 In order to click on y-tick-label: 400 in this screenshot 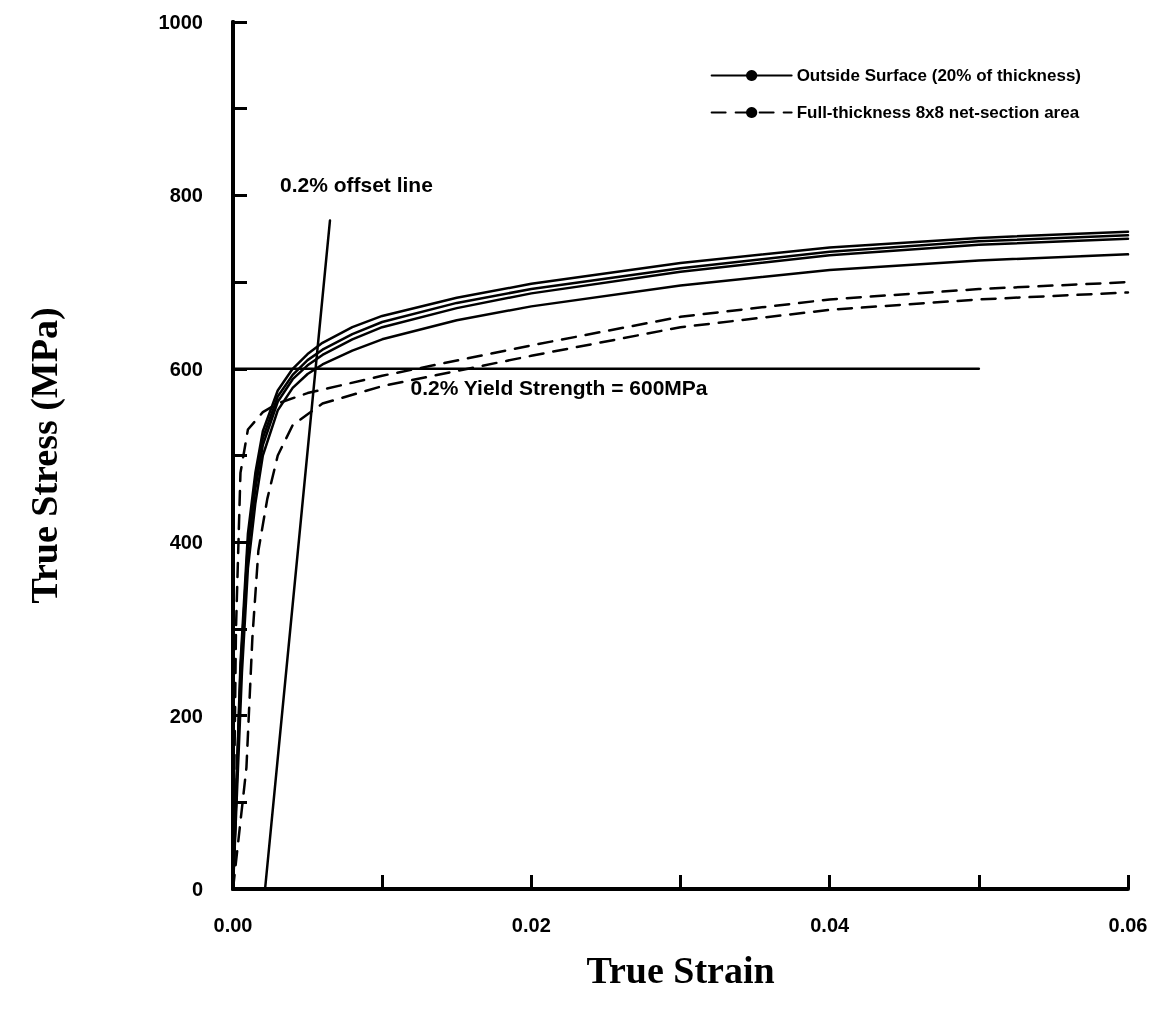, I will do `click(186, 542)`.